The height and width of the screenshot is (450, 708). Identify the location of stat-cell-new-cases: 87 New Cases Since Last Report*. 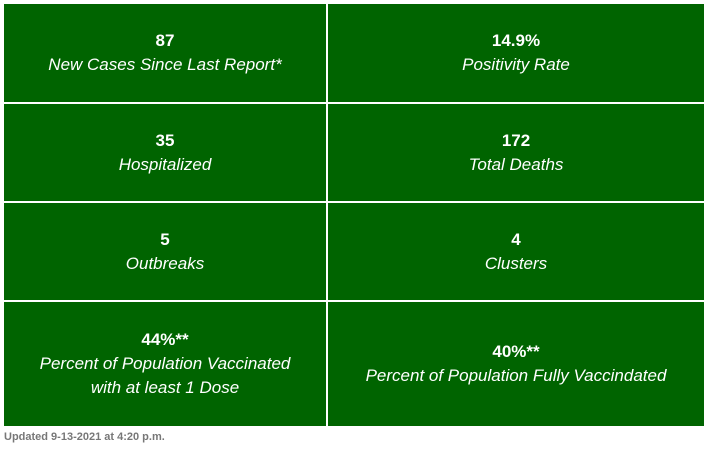
(165, 53).